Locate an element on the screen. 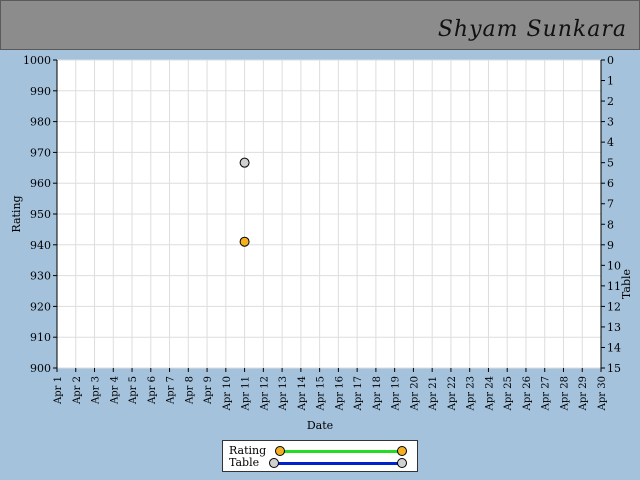 This screenshot has height=480, width=640. y-tick-label: 920 is located at coordinates (40, 306).